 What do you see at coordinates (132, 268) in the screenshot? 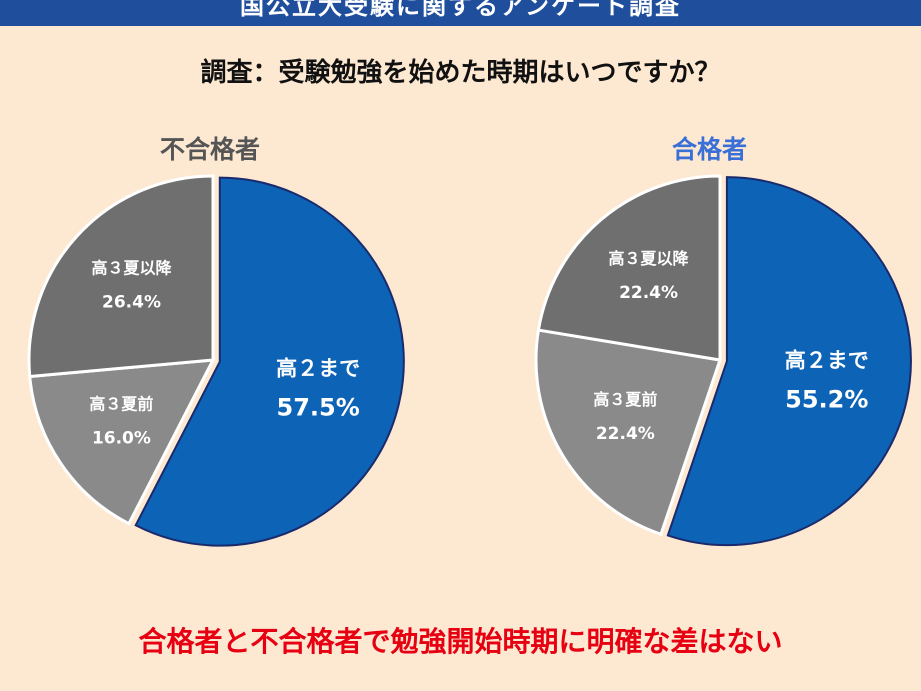
I see `slice-label-fail-2: 高３夏以降` at bounding box center [132, 268].